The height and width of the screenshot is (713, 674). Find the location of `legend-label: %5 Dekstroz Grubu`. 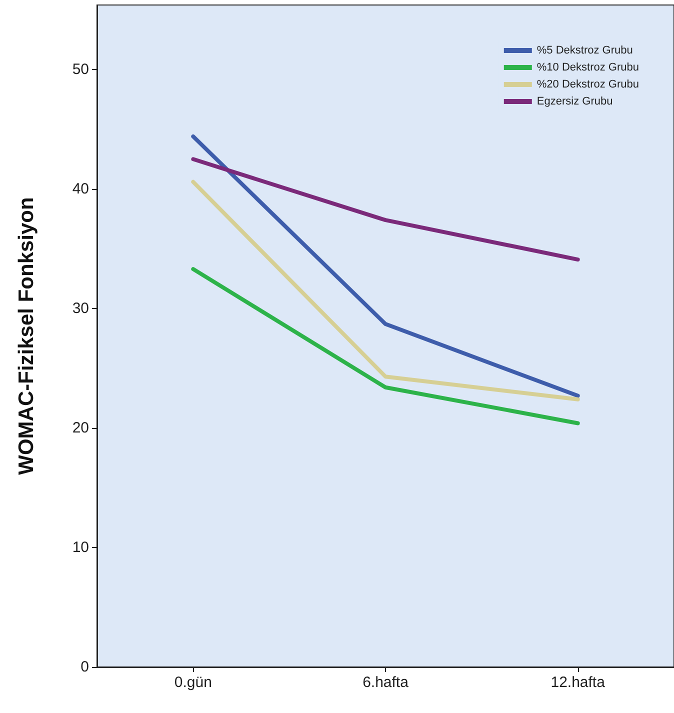

legend-label: %5 Dekstroz Grubu is located at coordinates (584, 50).